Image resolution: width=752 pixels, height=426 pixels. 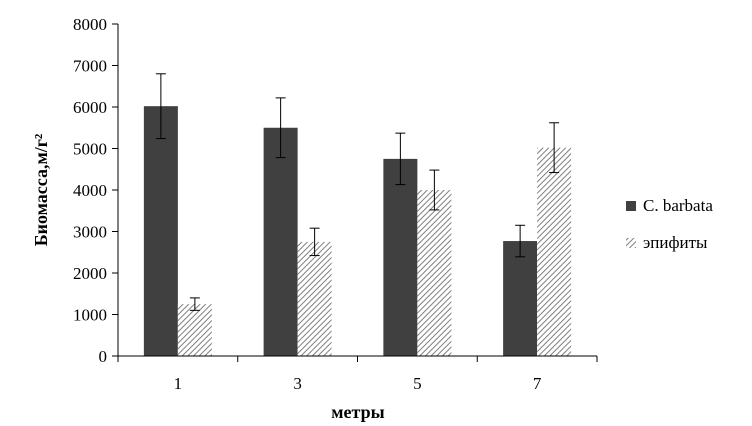 What do you see at coordinates (90, 66) in the screenshot?
I see `y-tick-label-7: 7000` at bounding box center [90, 66].